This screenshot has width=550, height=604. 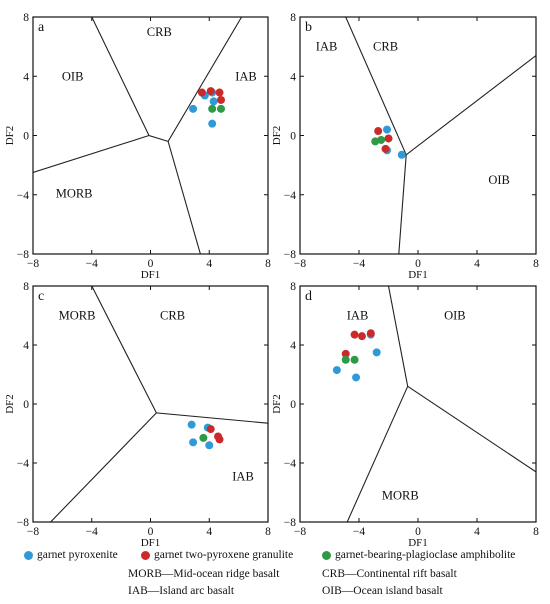 What do you see at coordinates (359, 264) in the screenshot?
I see `panel-b-x-tick-label: −4` at bounding box center [359, 264].